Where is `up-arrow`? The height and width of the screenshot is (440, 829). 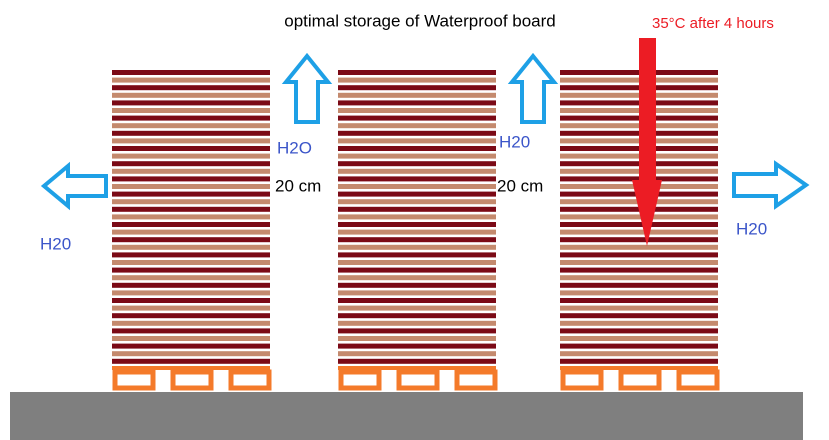
up-arrow is located at coordinates (307, 88).